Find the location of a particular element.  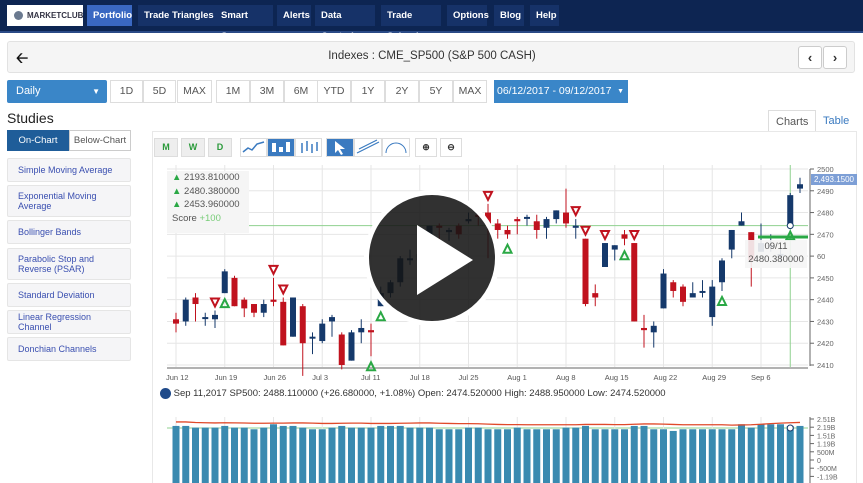

range-5y: 5Y is located at coordinates (436, 91).